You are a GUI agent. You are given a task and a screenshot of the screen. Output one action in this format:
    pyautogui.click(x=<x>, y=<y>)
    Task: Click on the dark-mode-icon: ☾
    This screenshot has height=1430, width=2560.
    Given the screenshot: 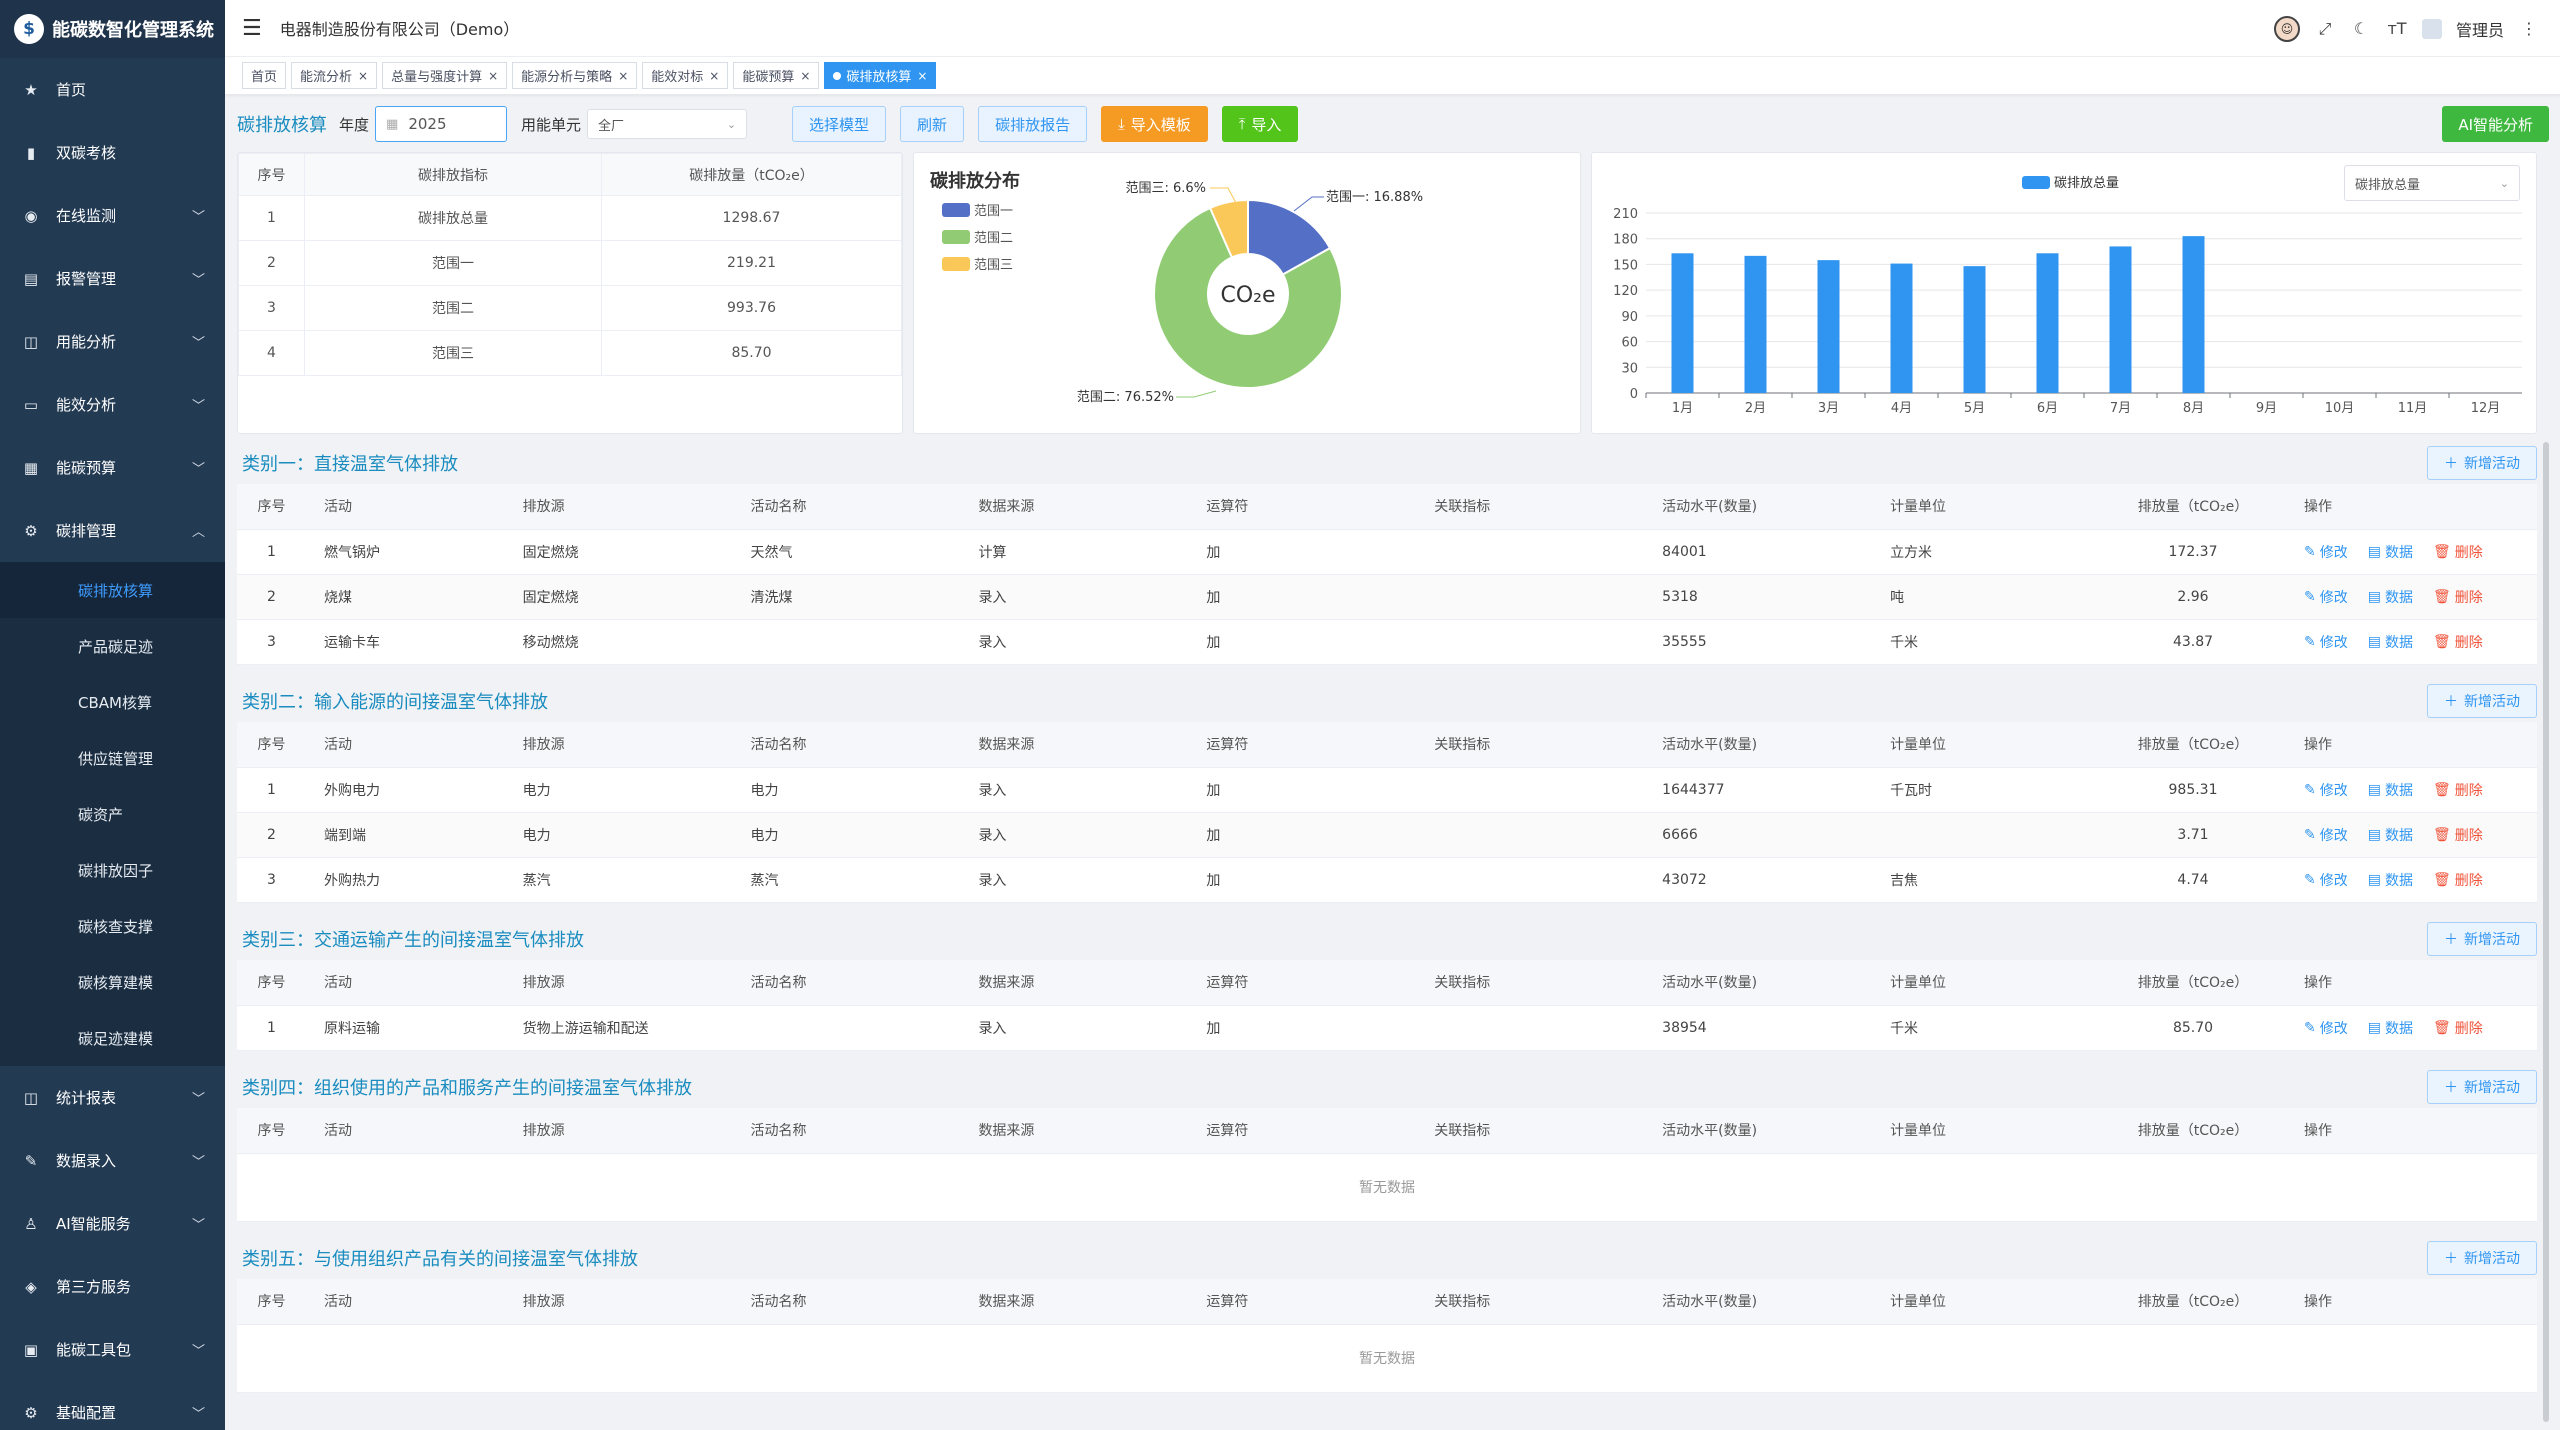 What is the action you would take?
    pyautogui.click(x=2361, y=28)
    